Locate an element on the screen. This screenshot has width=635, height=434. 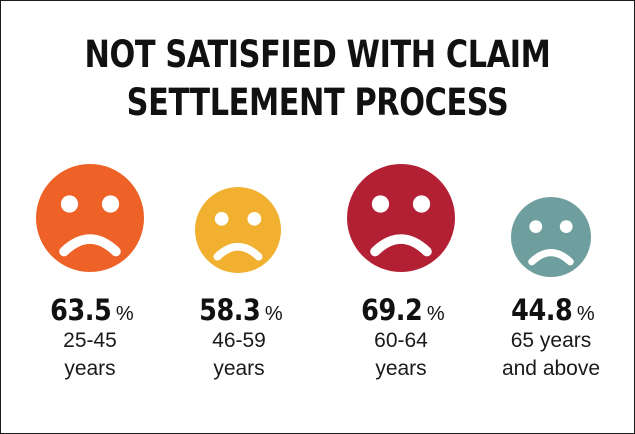
title-line-2: SETTLEMENT PROCESS is located at coordinates (317, 102).